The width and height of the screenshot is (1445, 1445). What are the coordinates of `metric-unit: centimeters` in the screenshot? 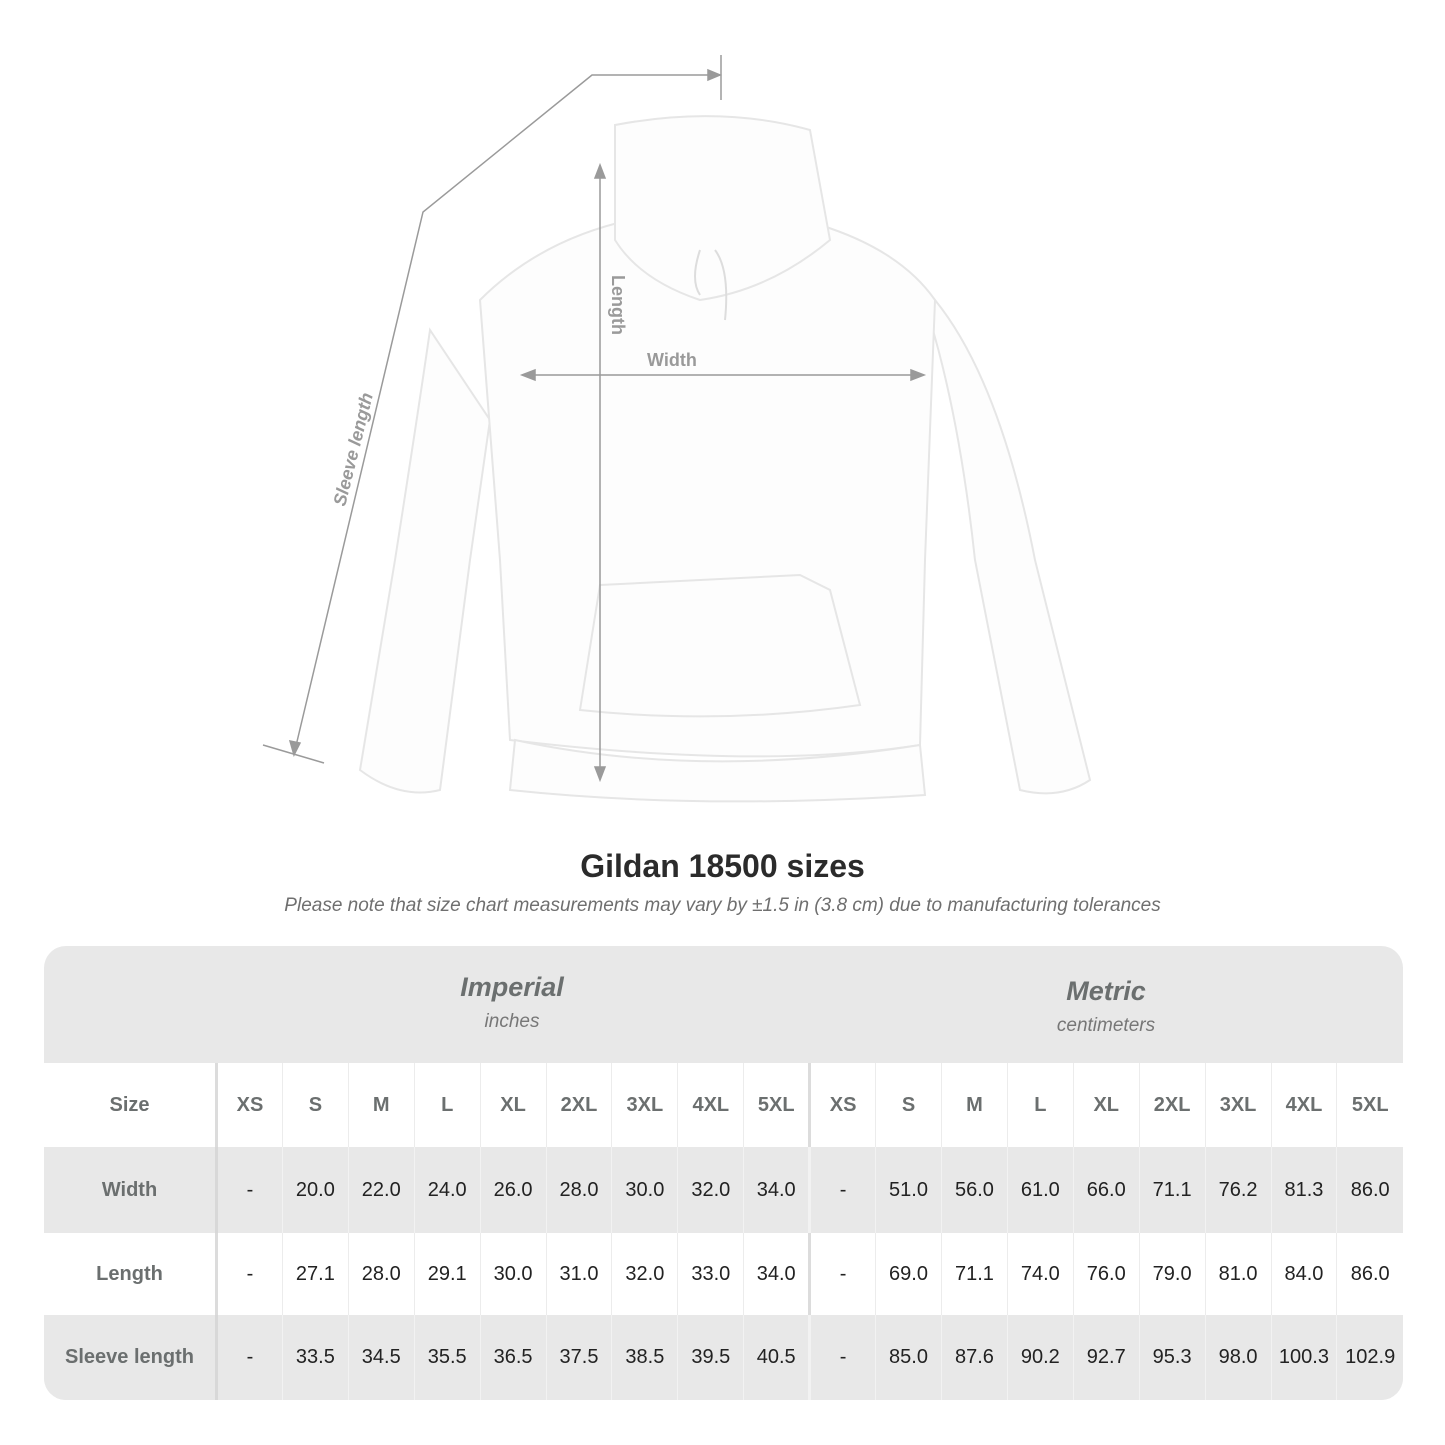 It's located at (1106, 1025).